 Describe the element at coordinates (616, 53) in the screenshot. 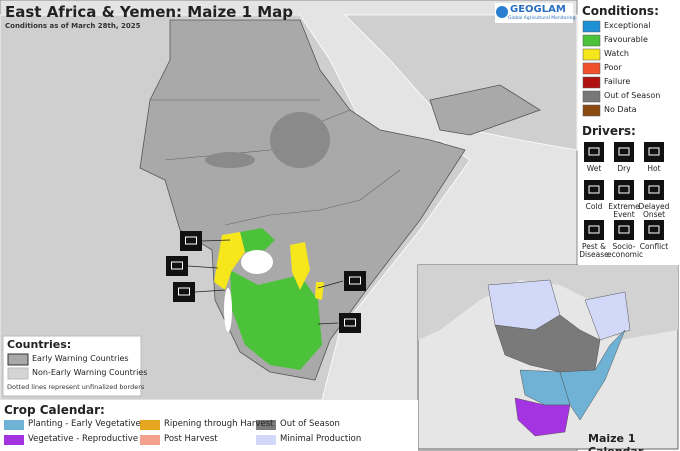

I see `condition-label: Watch` at that location.